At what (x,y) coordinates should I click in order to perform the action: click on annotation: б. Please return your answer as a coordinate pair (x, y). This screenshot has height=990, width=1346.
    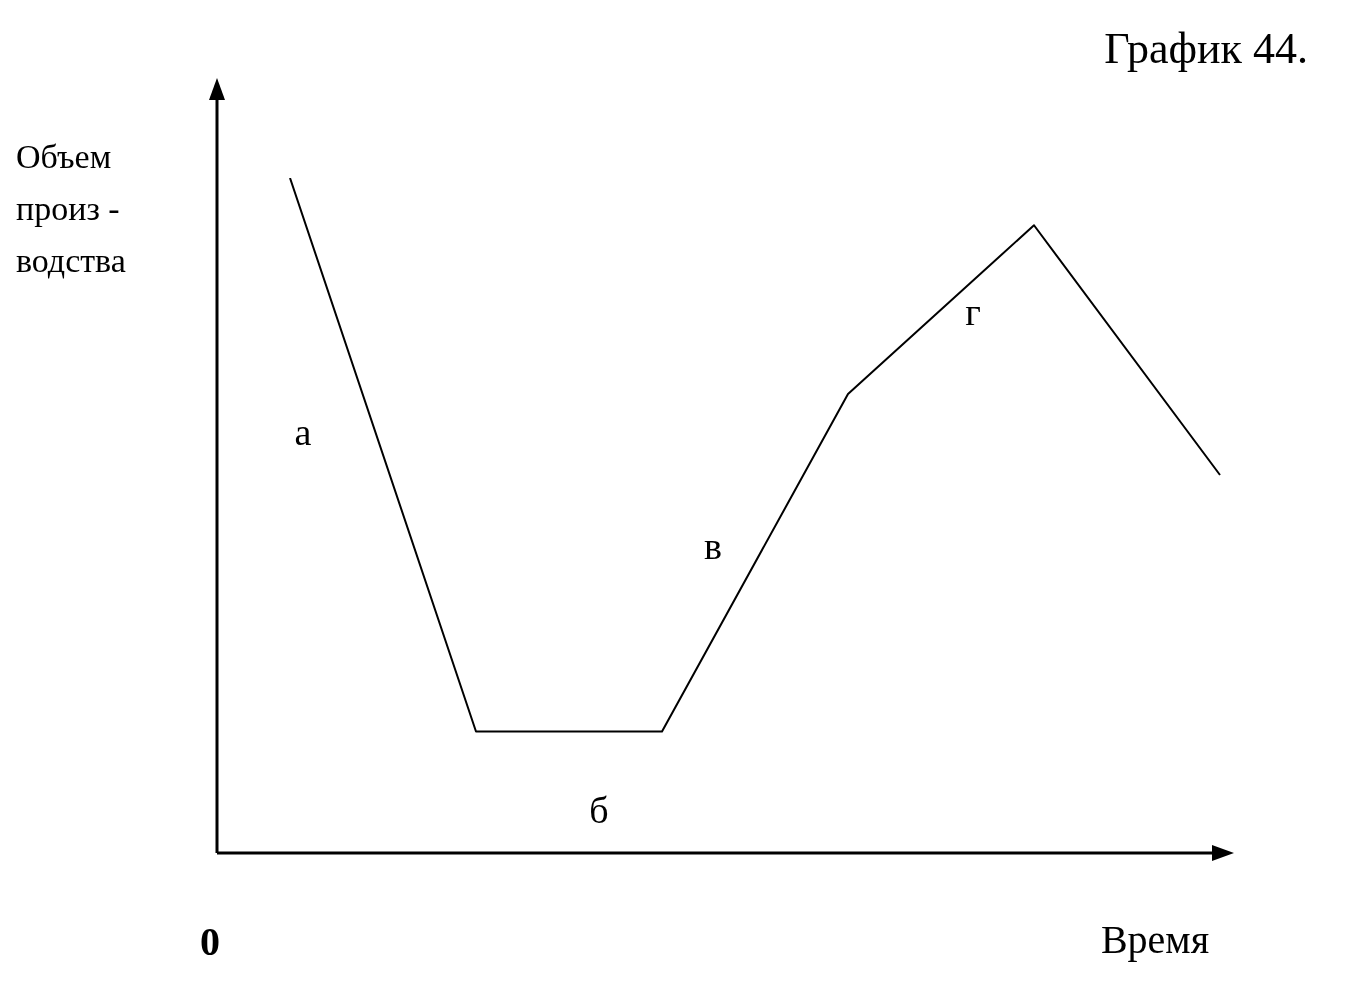
    Looking at the image, I should click on (599, 810).